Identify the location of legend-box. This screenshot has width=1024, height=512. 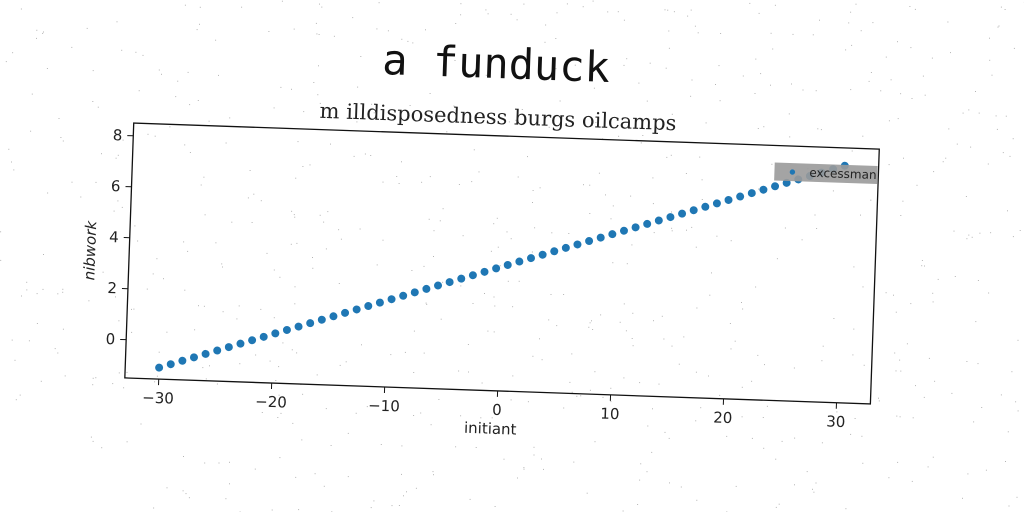
(826, 173).